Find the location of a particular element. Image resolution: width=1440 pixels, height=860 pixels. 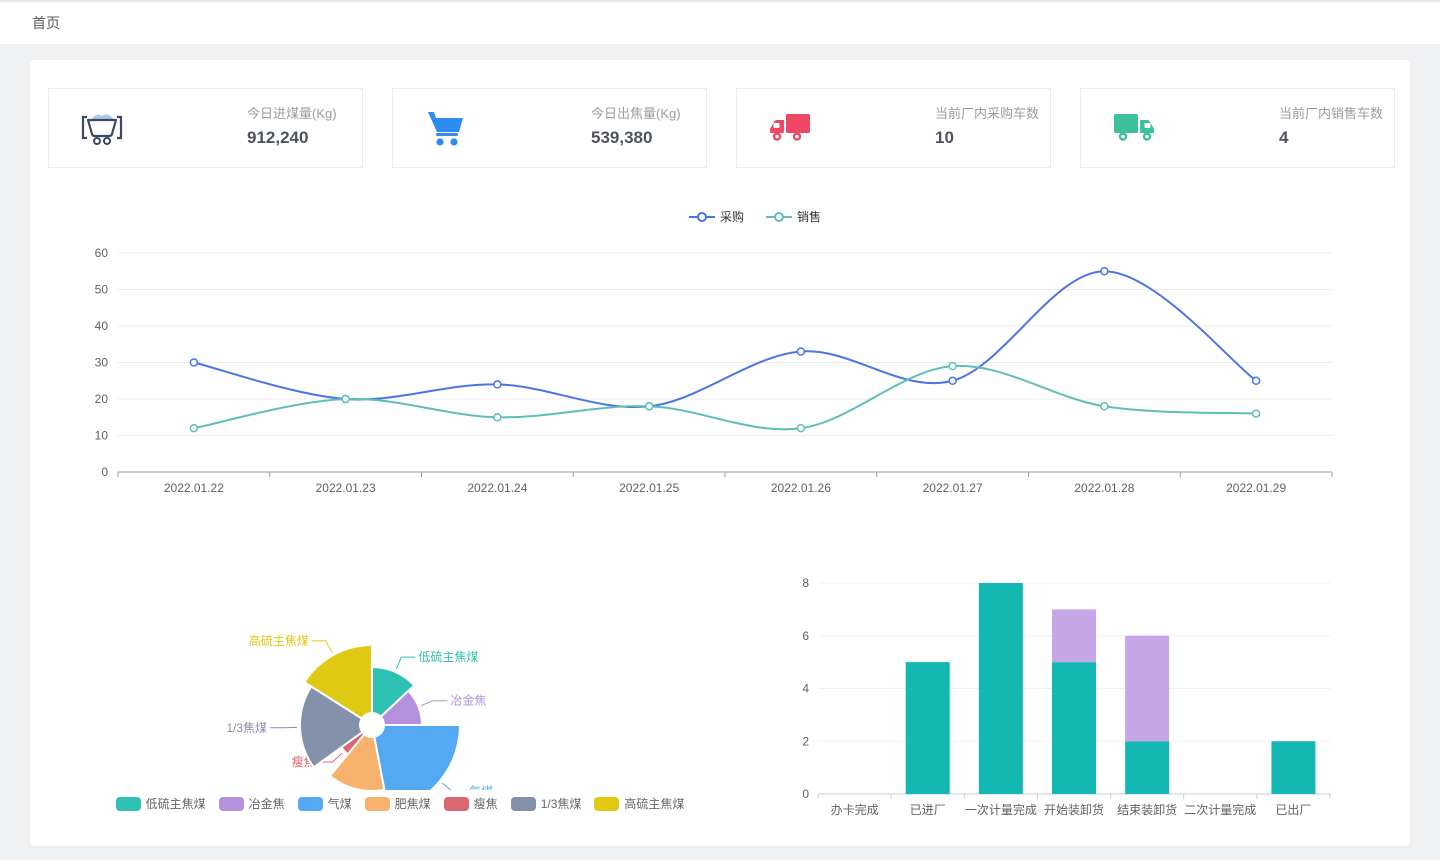

svg-text: 已出厂 is located at coordinates (1293, 810).